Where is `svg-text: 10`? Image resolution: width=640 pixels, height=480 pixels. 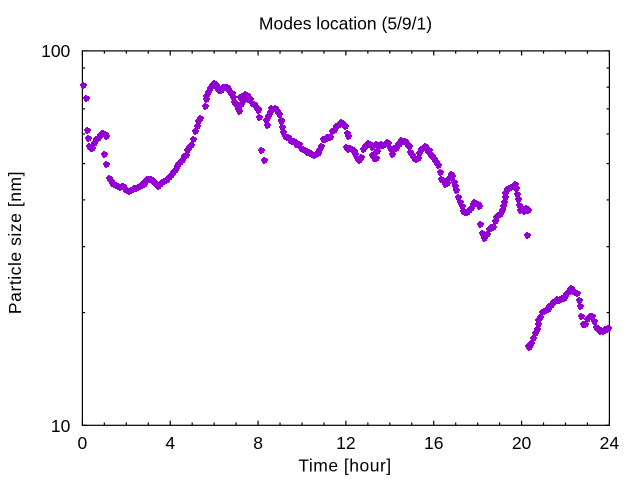 svg-text: 10 is located at coordinates (58, 426).